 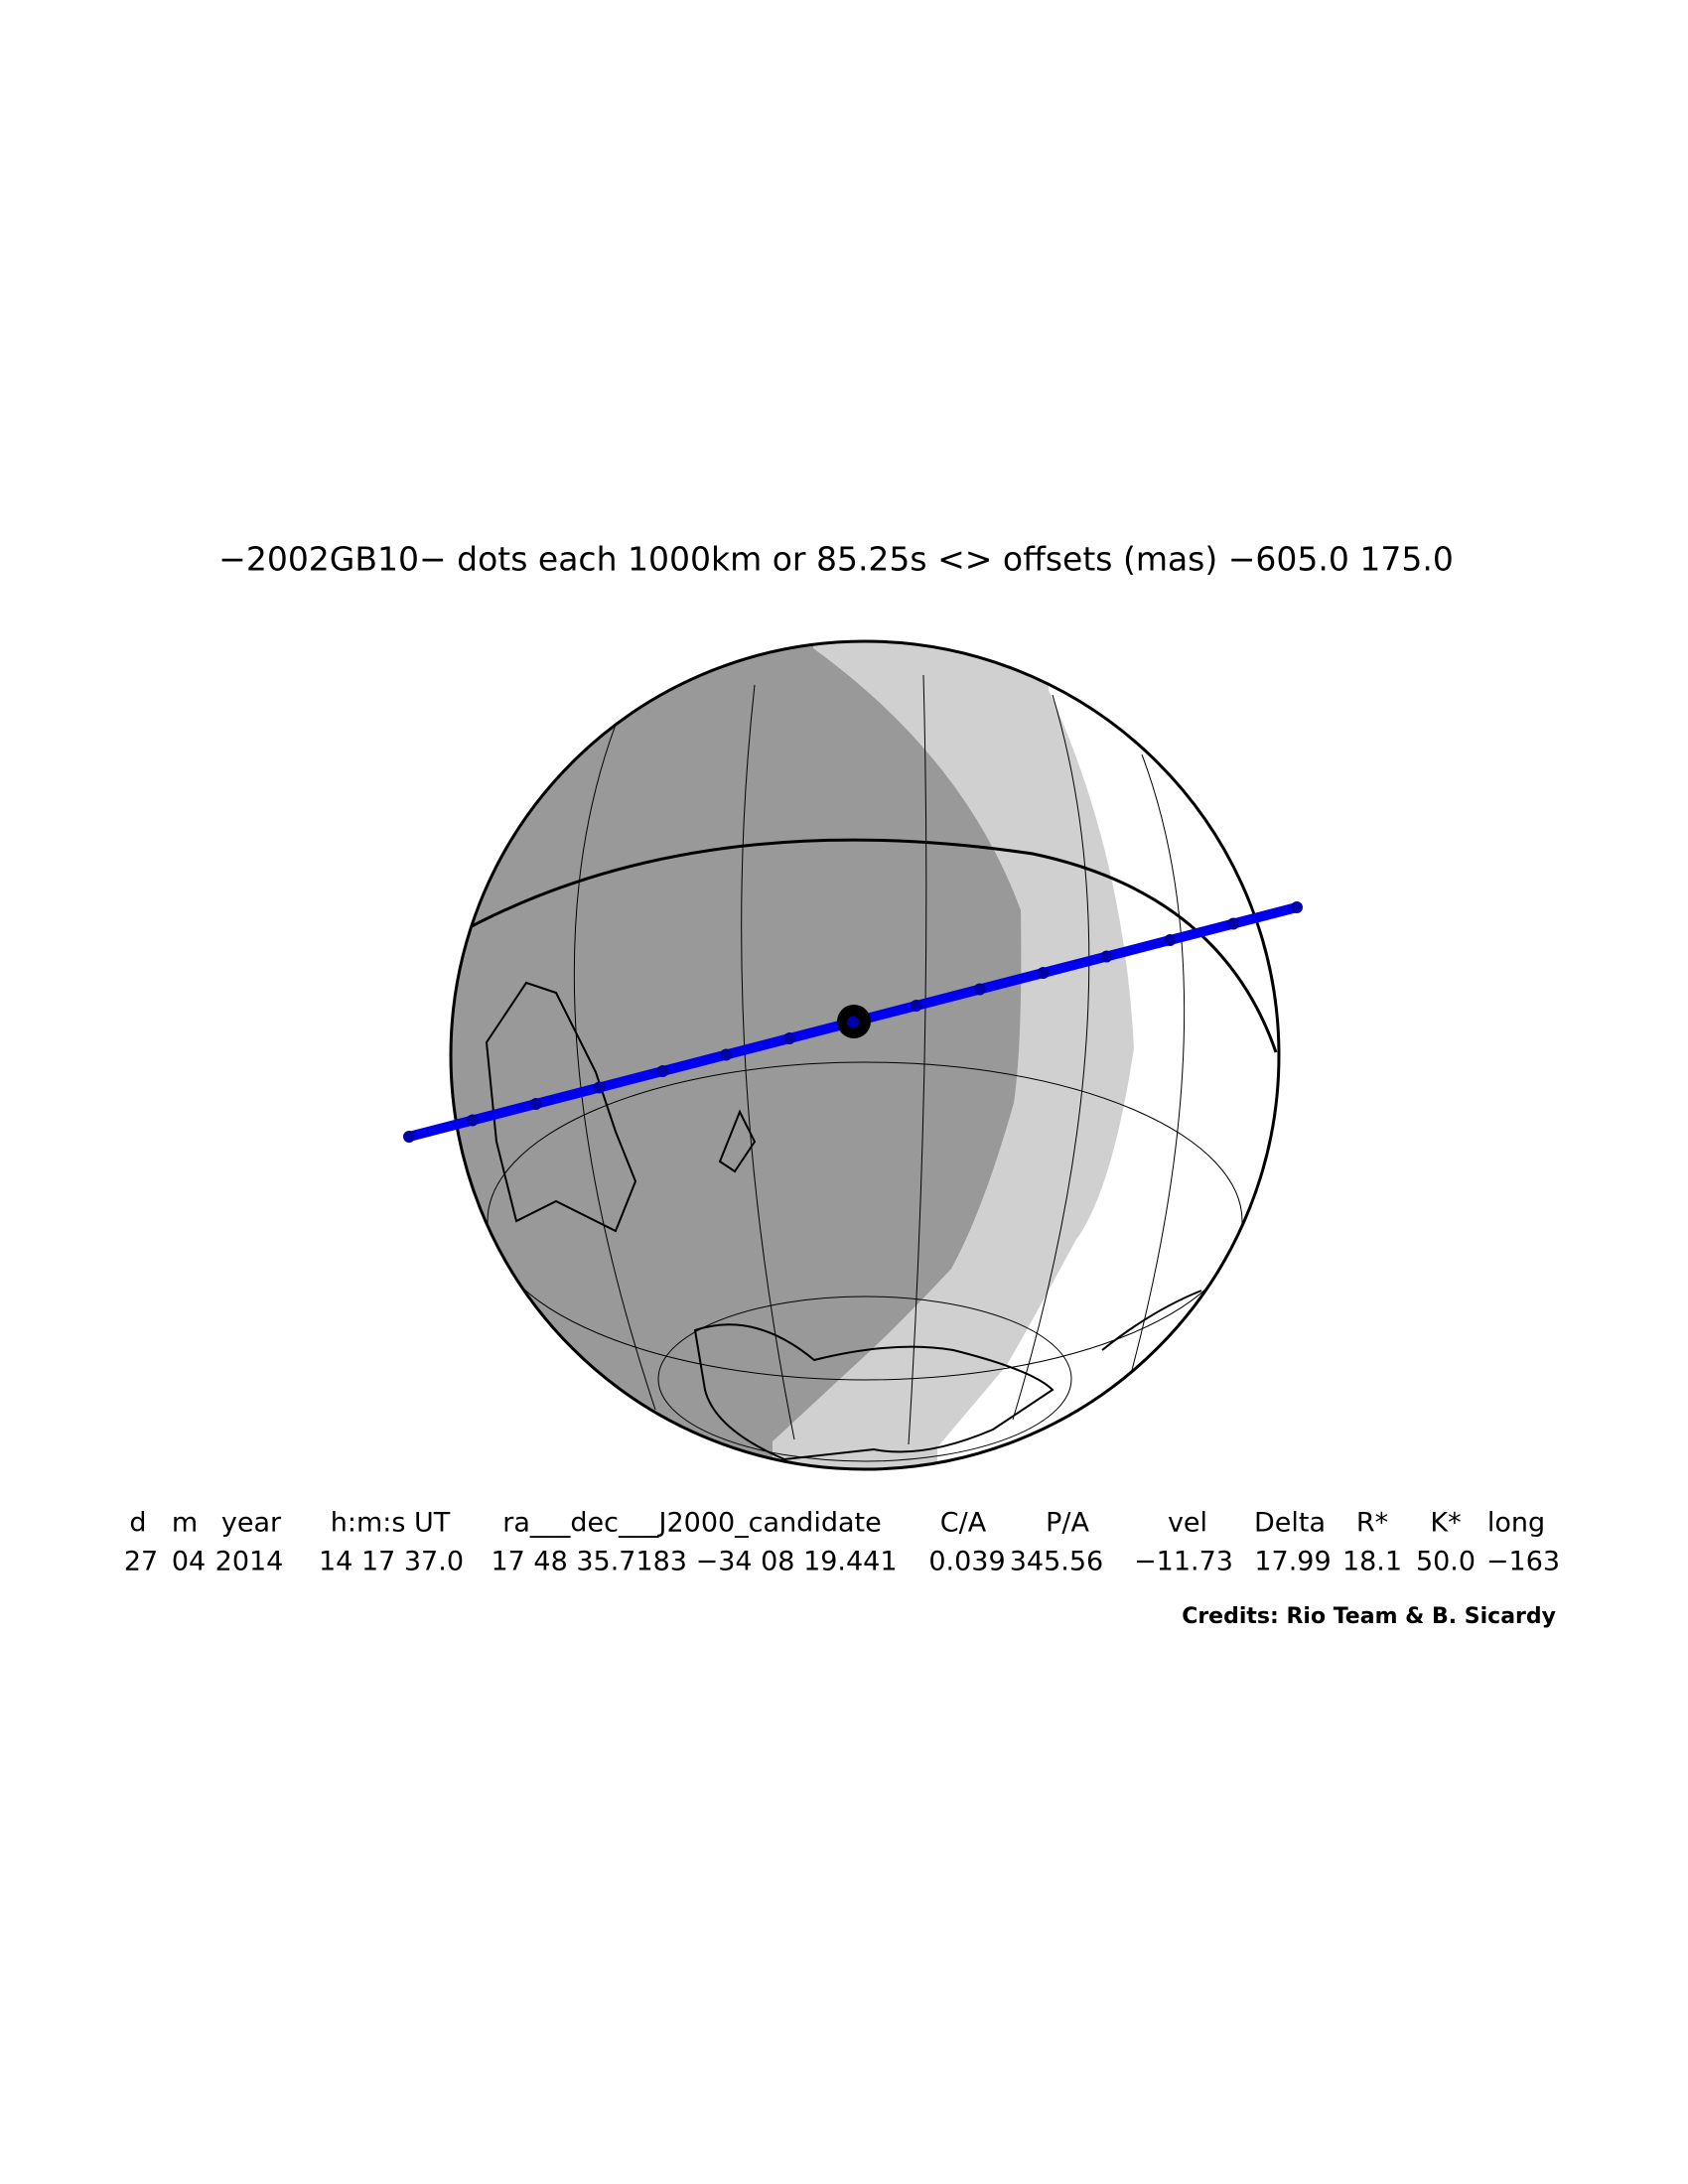 I want to click on column-header: h:m:s UT, so click(x=391, y=1523).